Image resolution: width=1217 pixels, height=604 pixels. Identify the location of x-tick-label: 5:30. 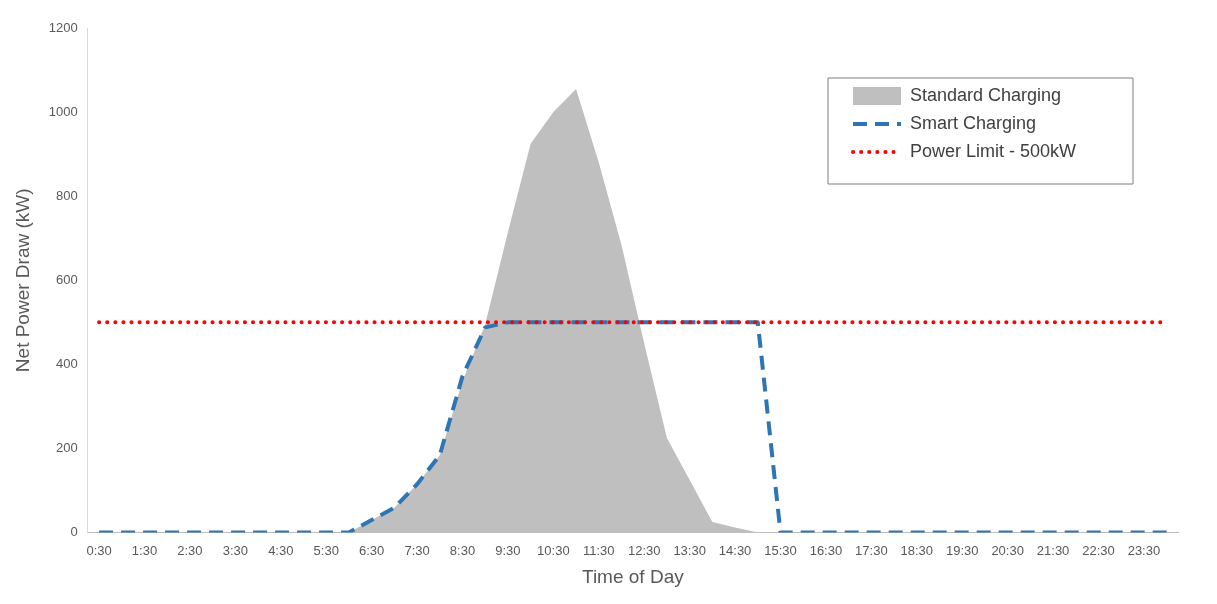
(326, 550).